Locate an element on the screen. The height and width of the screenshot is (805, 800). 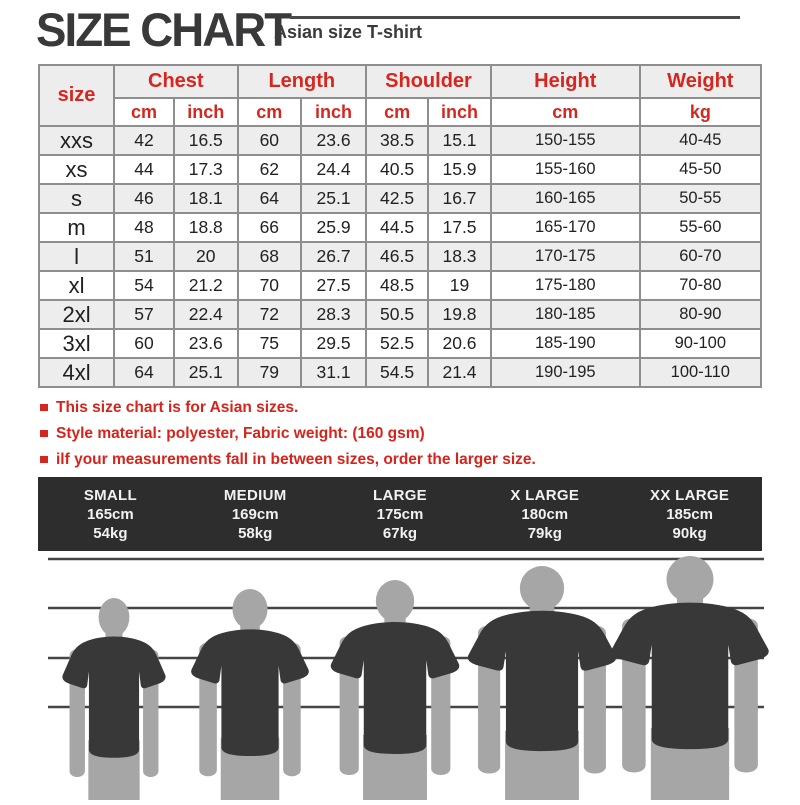
cell: 15.1 is located at coordinates (459, 140).